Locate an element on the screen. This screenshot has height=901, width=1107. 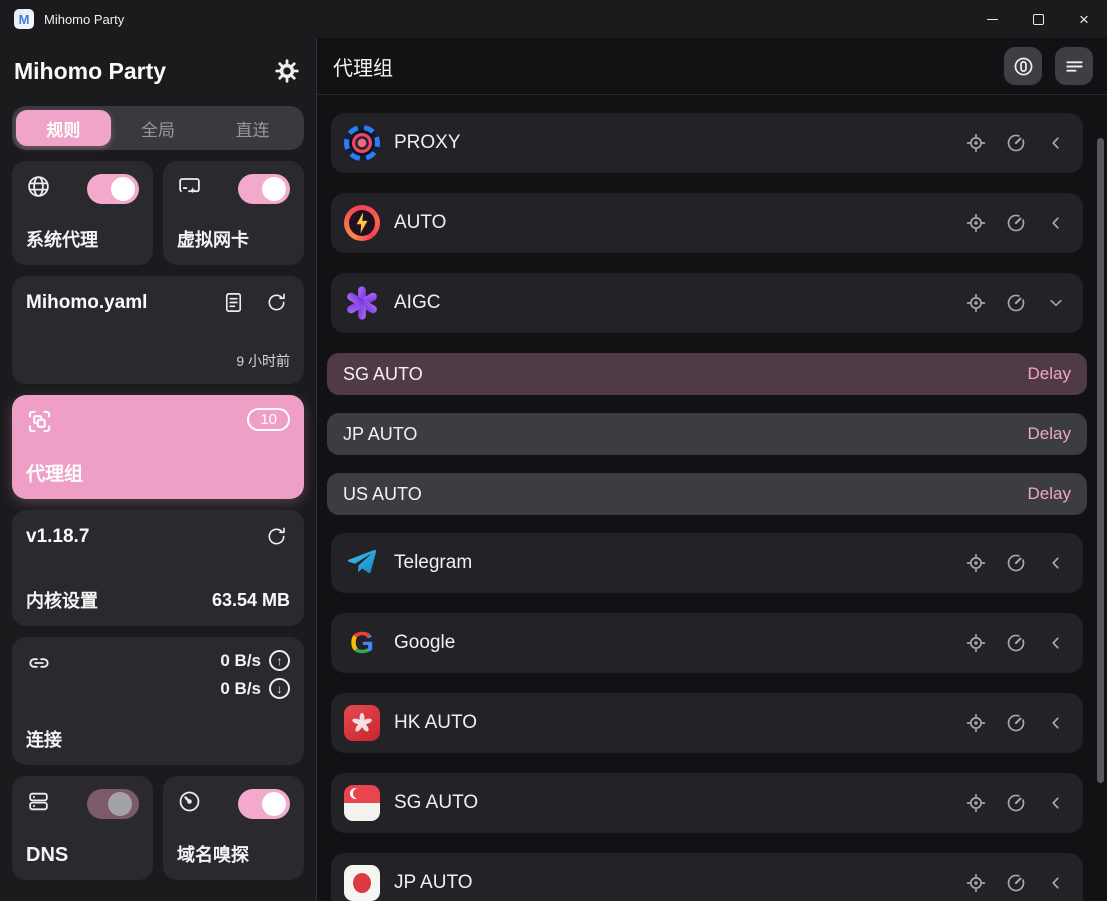
tun-label: 虚拟网卡 is located at coordinates (213, 240).